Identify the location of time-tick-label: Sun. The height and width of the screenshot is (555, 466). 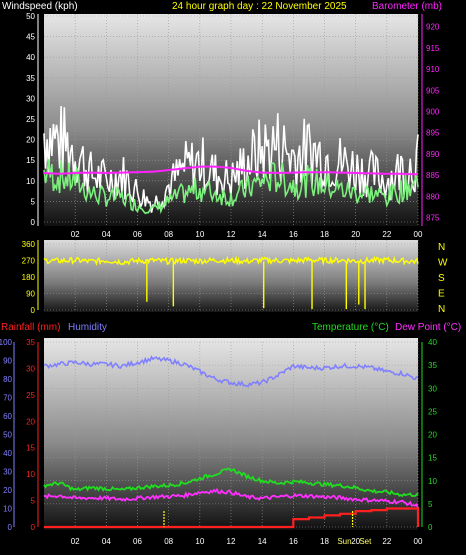
(344, 541).